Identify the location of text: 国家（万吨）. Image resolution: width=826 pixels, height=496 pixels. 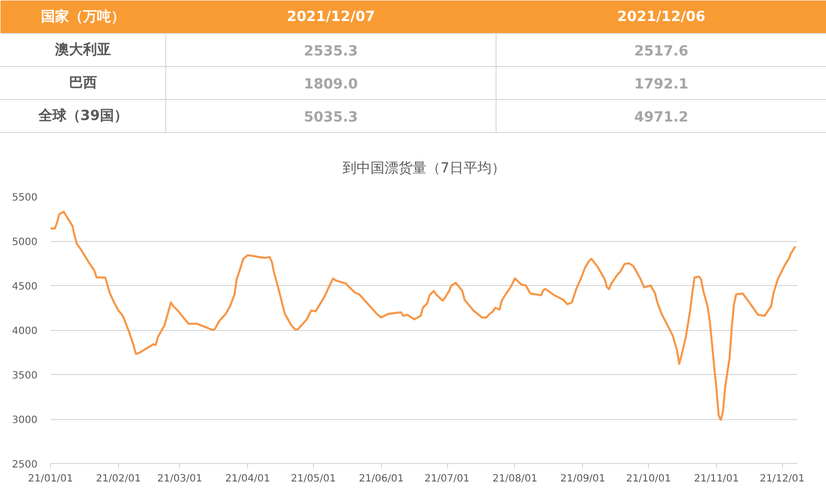
(83, 16).